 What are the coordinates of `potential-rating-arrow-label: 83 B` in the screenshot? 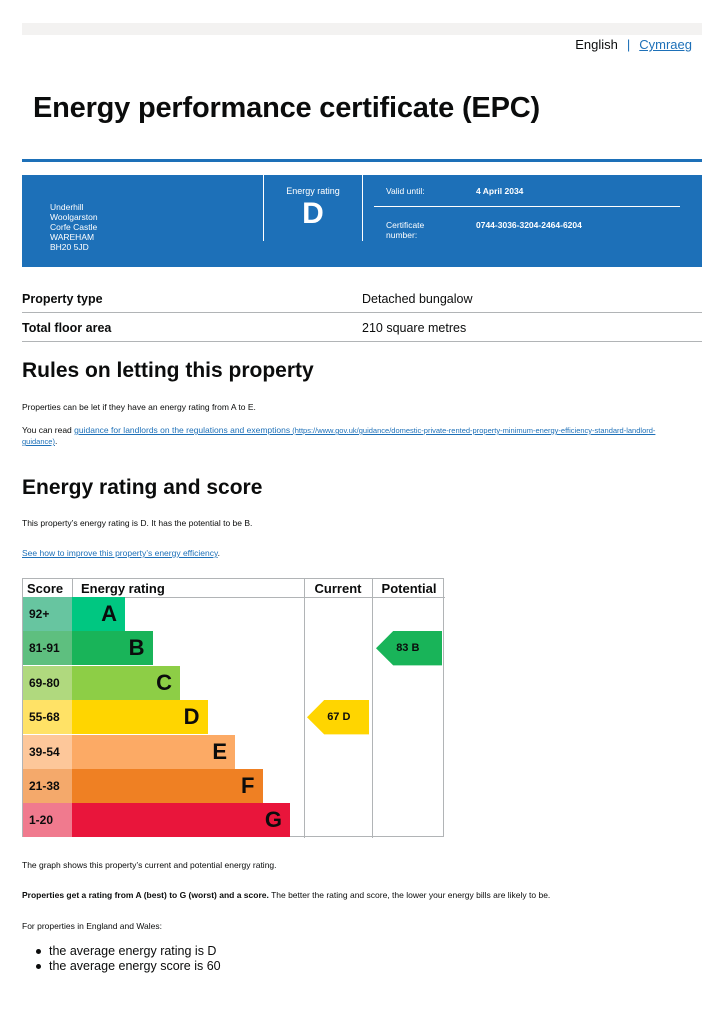 It's located at (408, 648).